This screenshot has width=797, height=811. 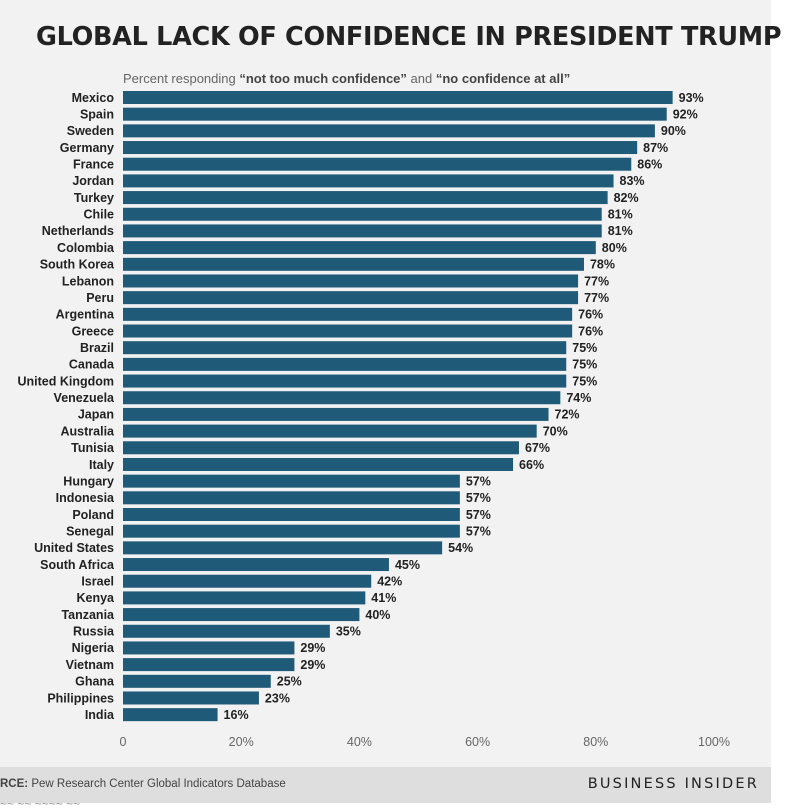 I want to click on subtitle-term-1: “not too much confidence”, so click(x=323, y=78).